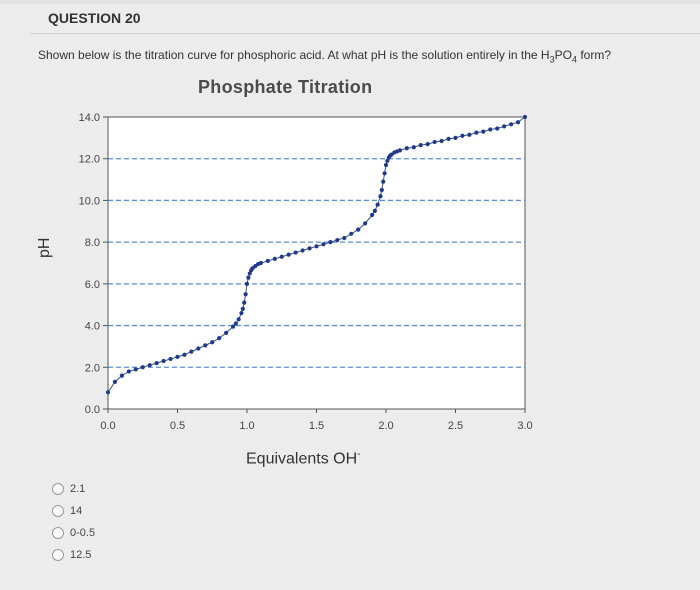 This screenshot has height=590, width=700. Describe the element at coordinates (385, 426) in the screenshot. I see `x-tick-label-4: 2.0` at that location.